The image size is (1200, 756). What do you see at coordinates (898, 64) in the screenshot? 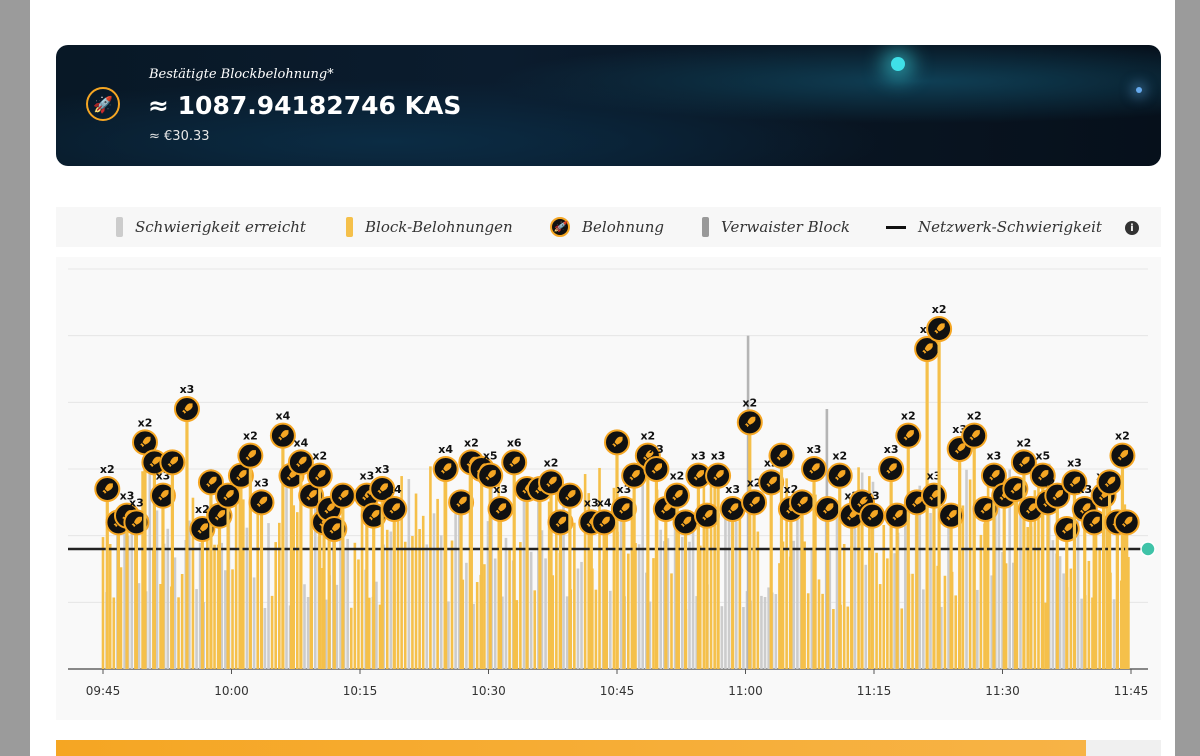
I see `banner-glow` at bounding box center [898, 64].